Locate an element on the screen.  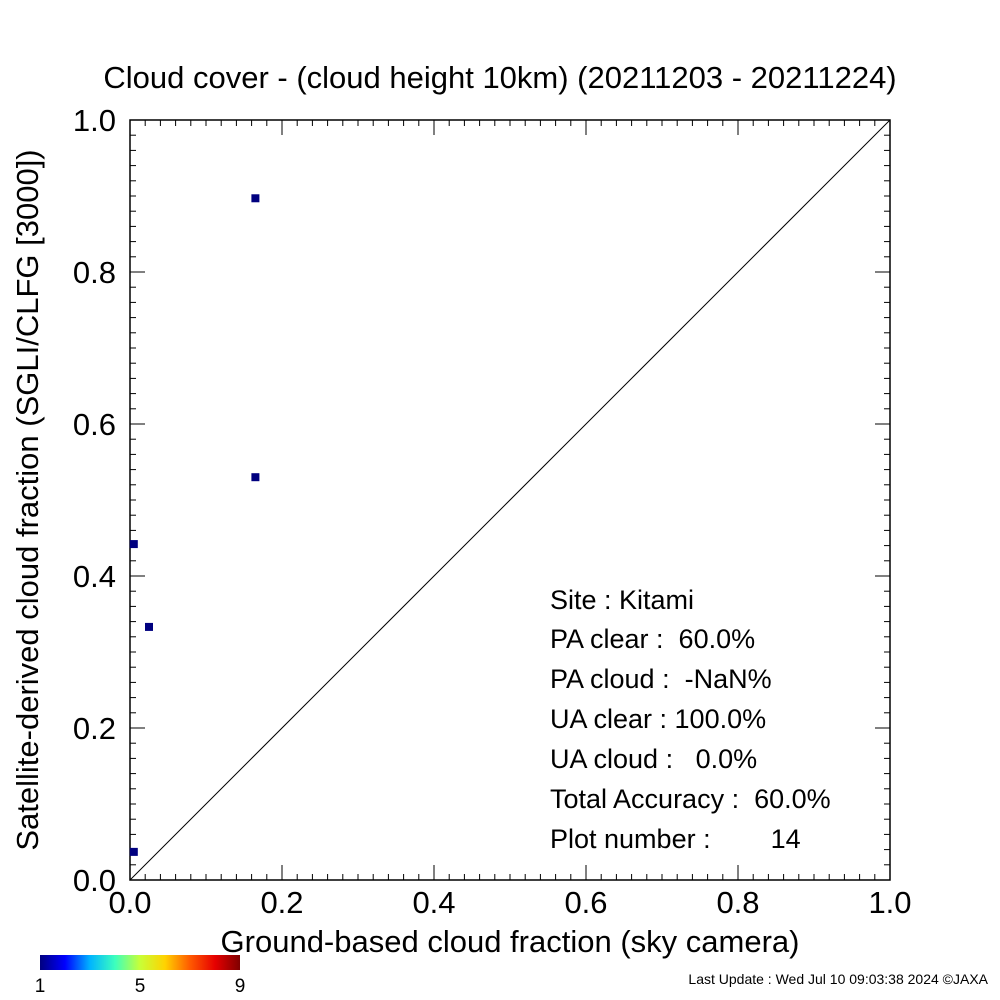
colorbar-tick-label: 5 is located at coordinates (140, 986).